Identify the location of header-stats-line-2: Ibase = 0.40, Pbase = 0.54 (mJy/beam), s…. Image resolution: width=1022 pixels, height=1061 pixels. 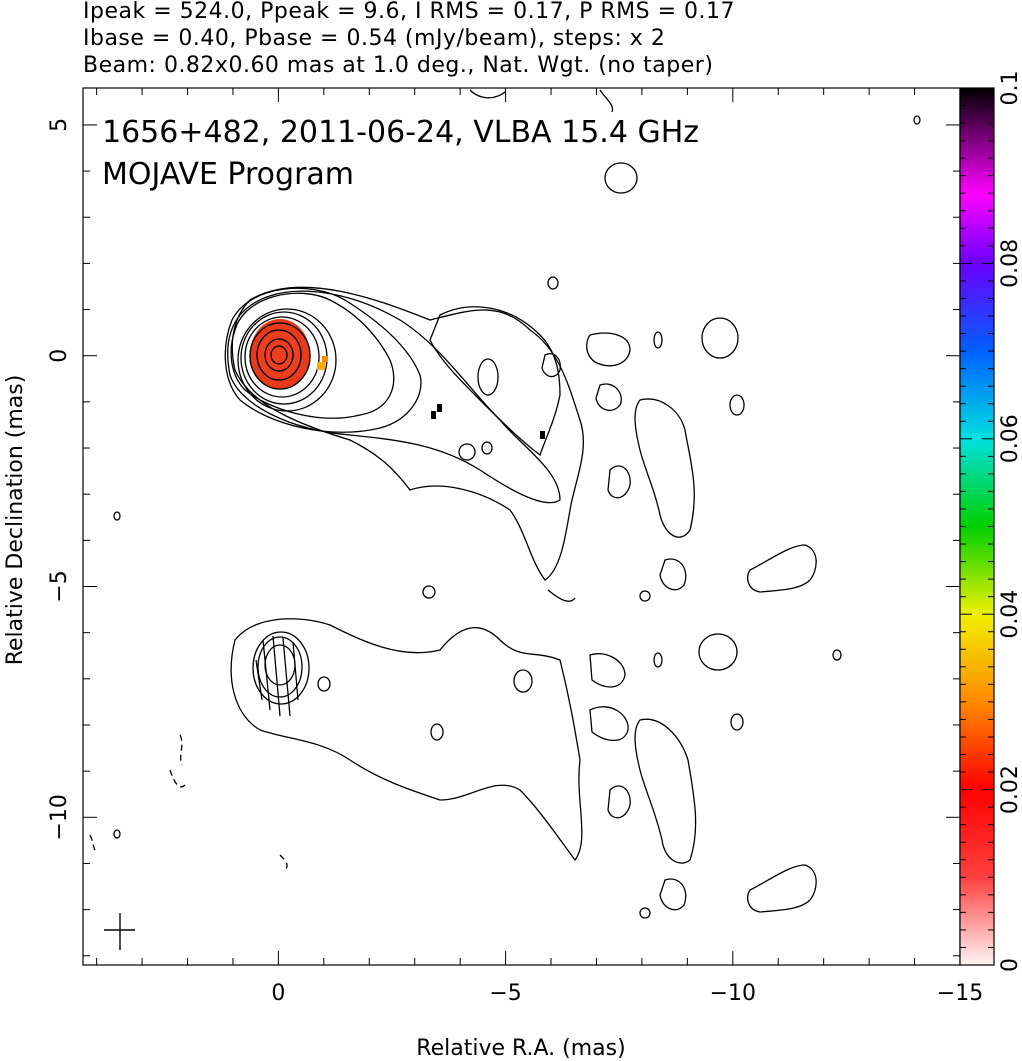
(374, 38).